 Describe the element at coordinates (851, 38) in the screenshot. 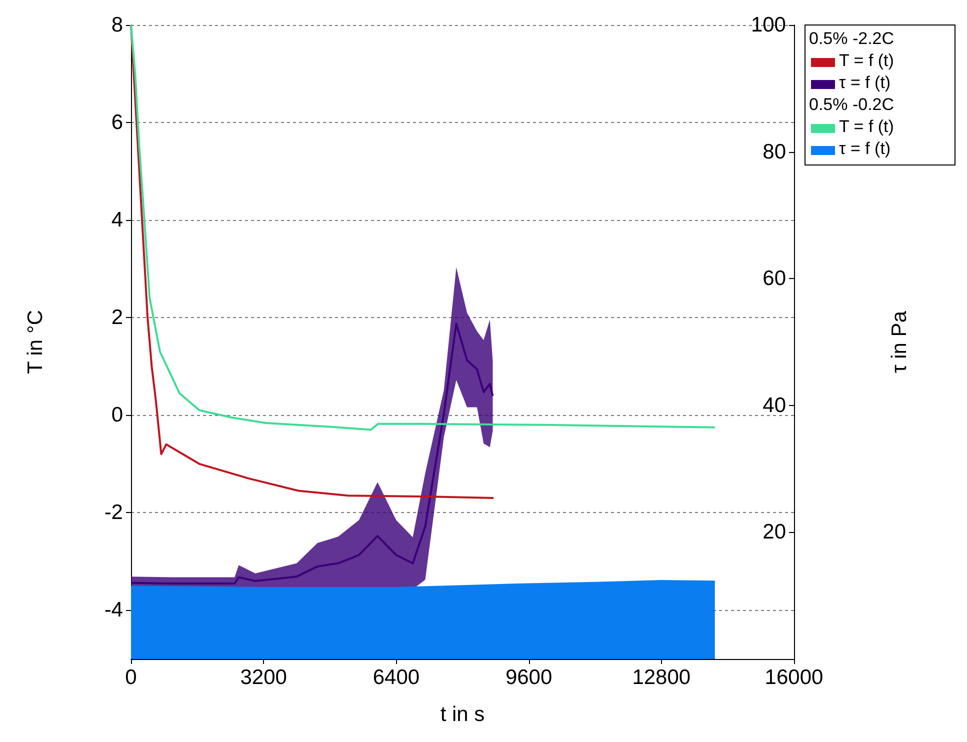

I see `text: 0.5% -2.2C` at that location.